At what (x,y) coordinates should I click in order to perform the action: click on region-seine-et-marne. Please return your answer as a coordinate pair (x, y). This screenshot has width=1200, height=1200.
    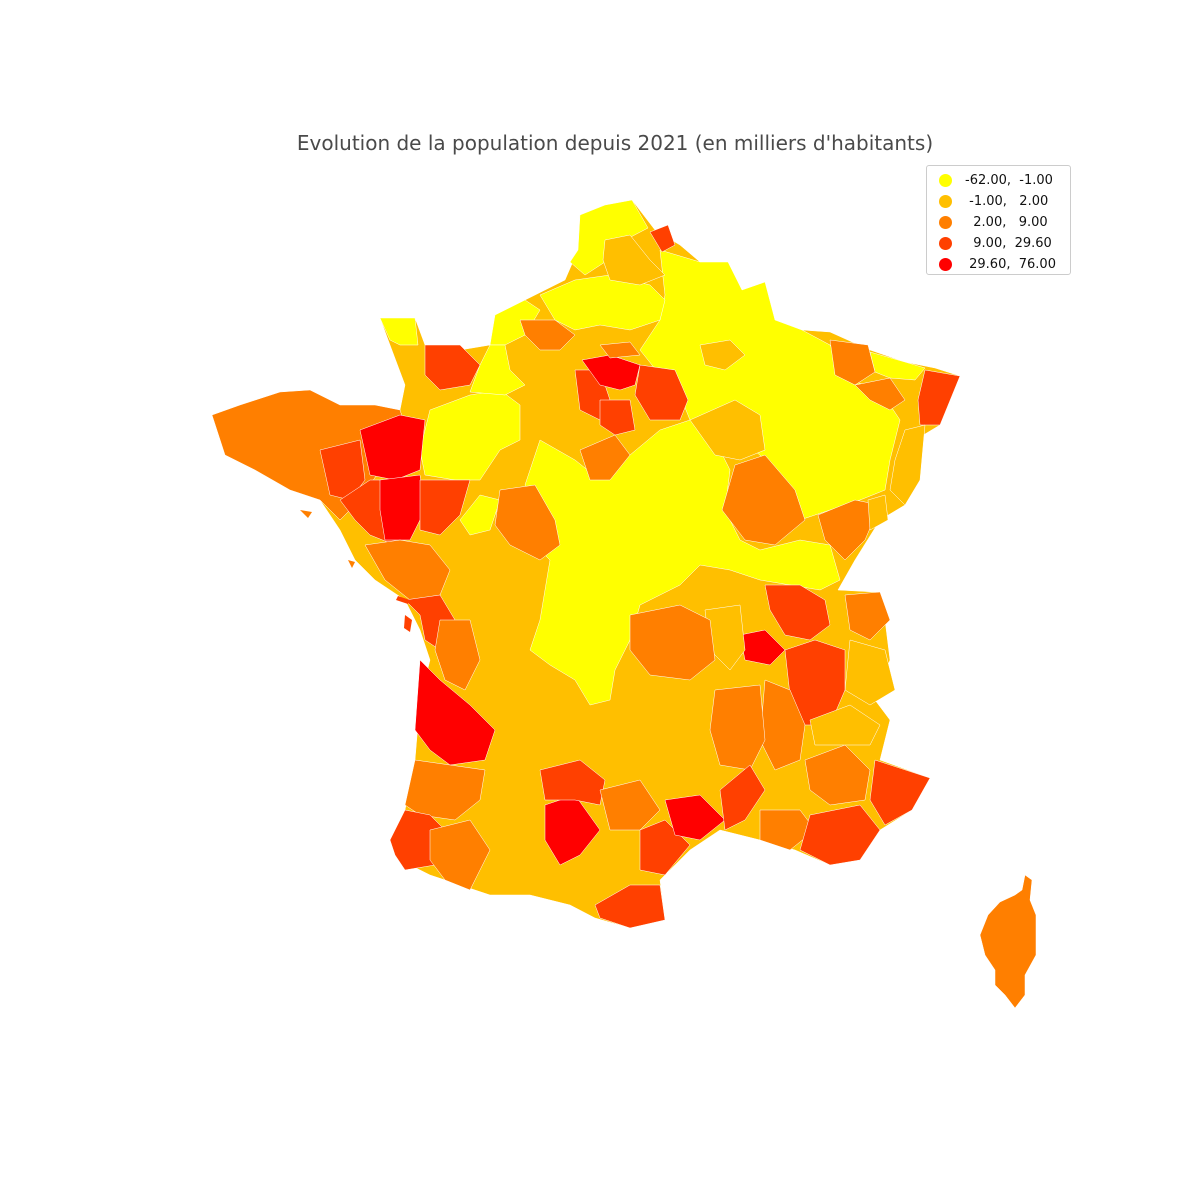
    Looking at the image, I should click on (661, 392).